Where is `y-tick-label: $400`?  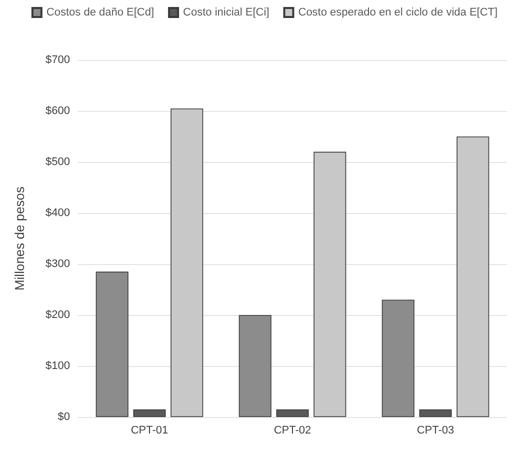
y-tick-label: $400 is located at coordinates (58, 213).